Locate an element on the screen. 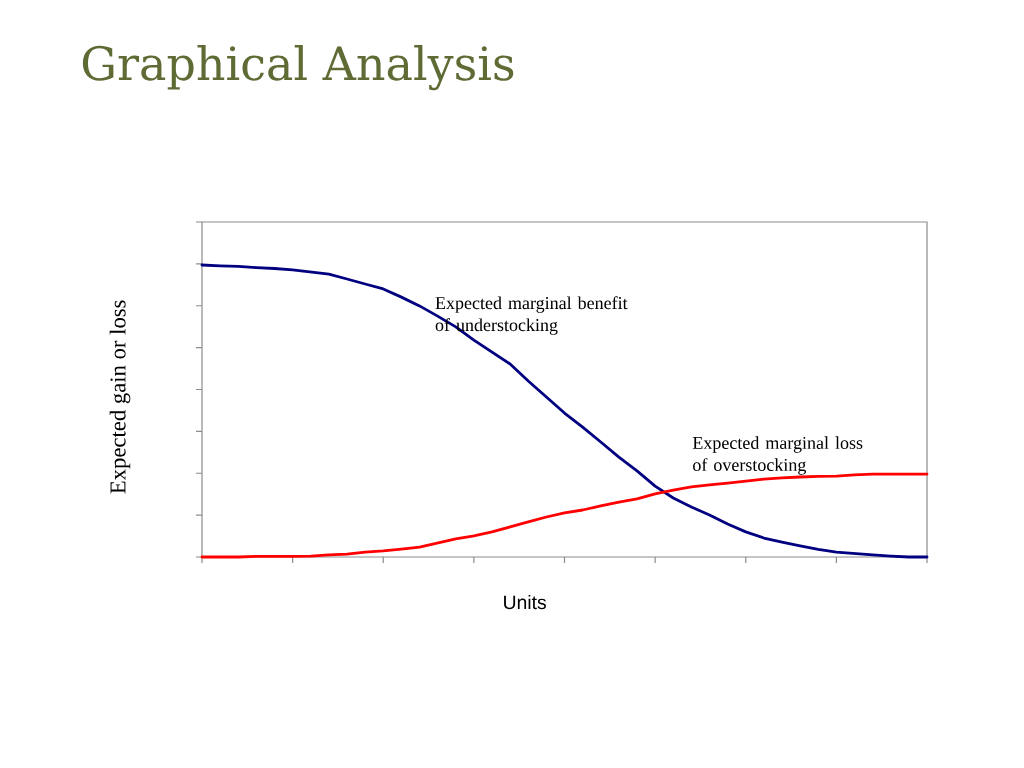 Image resolution: width=1024 pixels, height=768 pixels. chart-title: Graphical Analysis is located at coordinates (298, 68).